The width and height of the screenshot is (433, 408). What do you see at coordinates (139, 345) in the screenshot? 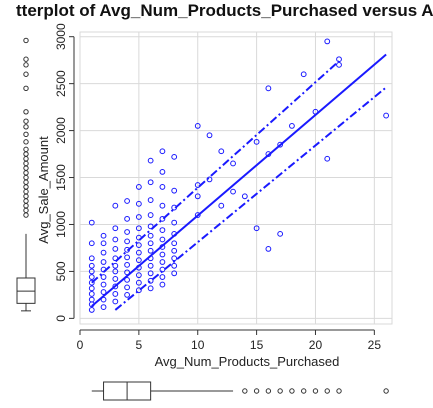
I see `x-tick-label: 5` at bounding box center [139, 345].